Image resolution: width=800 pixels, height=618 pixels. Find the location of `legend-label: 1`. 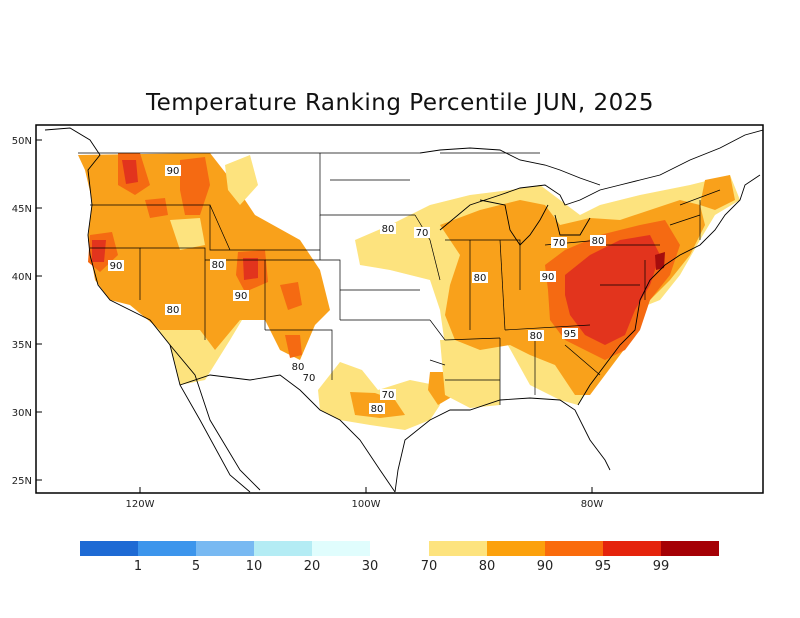

legend-label: 1 is located at coordinates (138, 566).